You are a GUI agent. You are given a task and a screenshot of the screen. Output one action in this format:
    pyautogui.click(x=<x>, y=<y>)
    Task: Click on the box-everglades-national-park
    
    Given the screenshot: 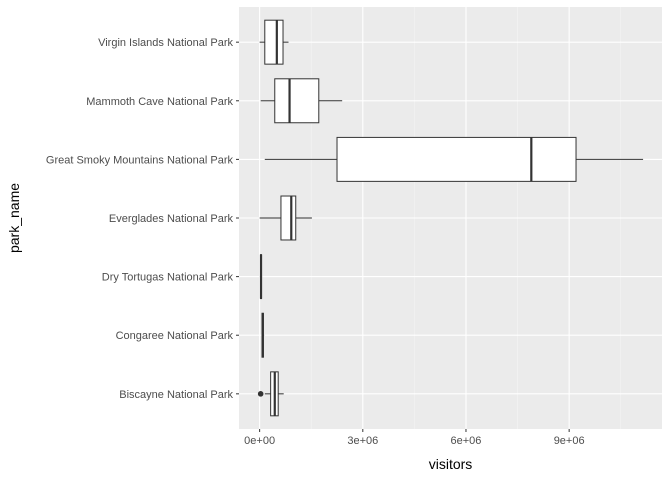 What is the action you would take?
    pyautogui.click(x=285, y=218)
    